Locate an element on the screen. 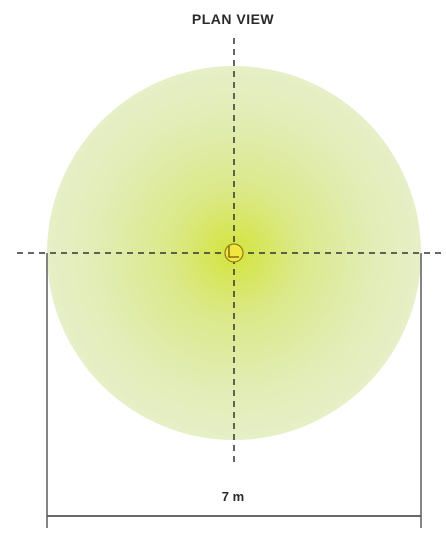 The width and height of the screenshot is (446, 543). diagram-title: PLAN VIEW is located at coordinates (233, 19).